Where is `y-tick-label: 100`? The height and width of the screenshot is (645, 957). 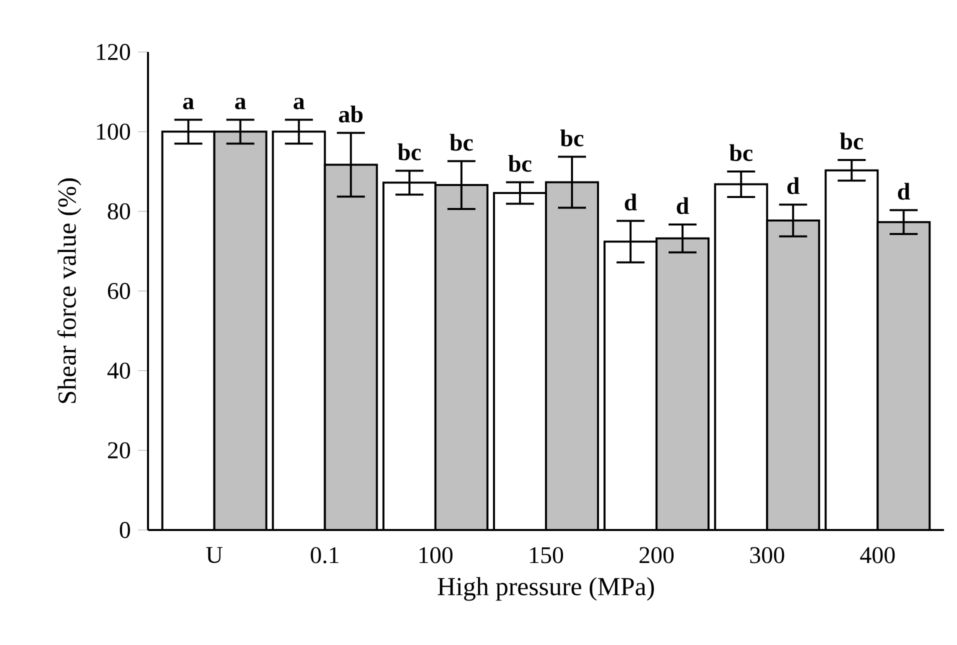 y-tick-label: 100 is located at coordinates (113, 132).